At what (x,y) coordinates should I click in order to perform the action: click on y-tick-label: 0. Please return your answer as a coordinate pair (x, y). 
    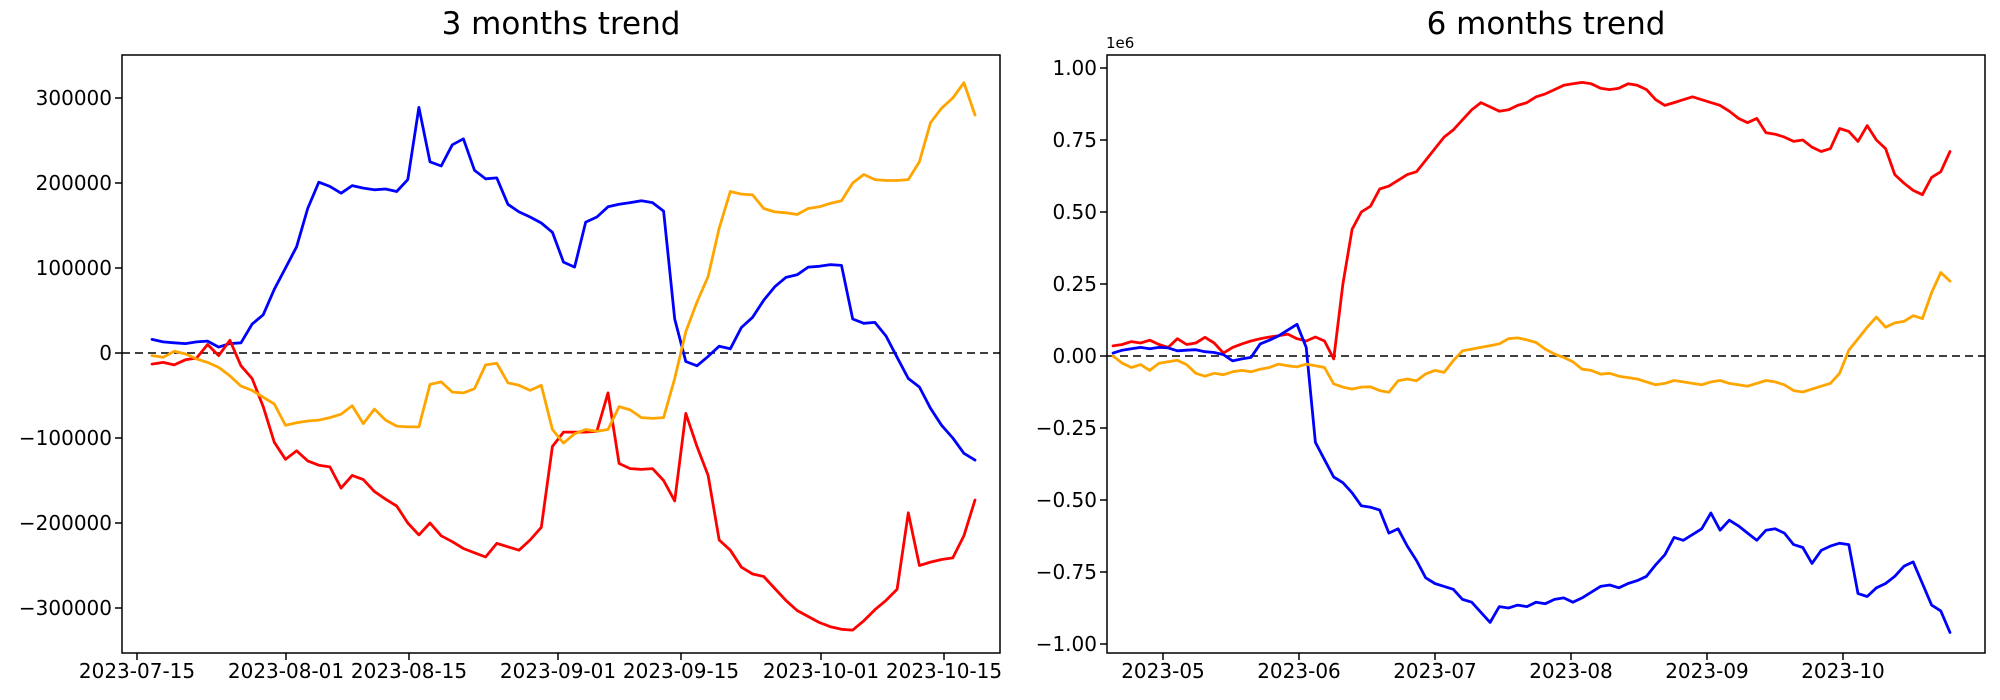
    Looking at the image, I should click on (105, 353).